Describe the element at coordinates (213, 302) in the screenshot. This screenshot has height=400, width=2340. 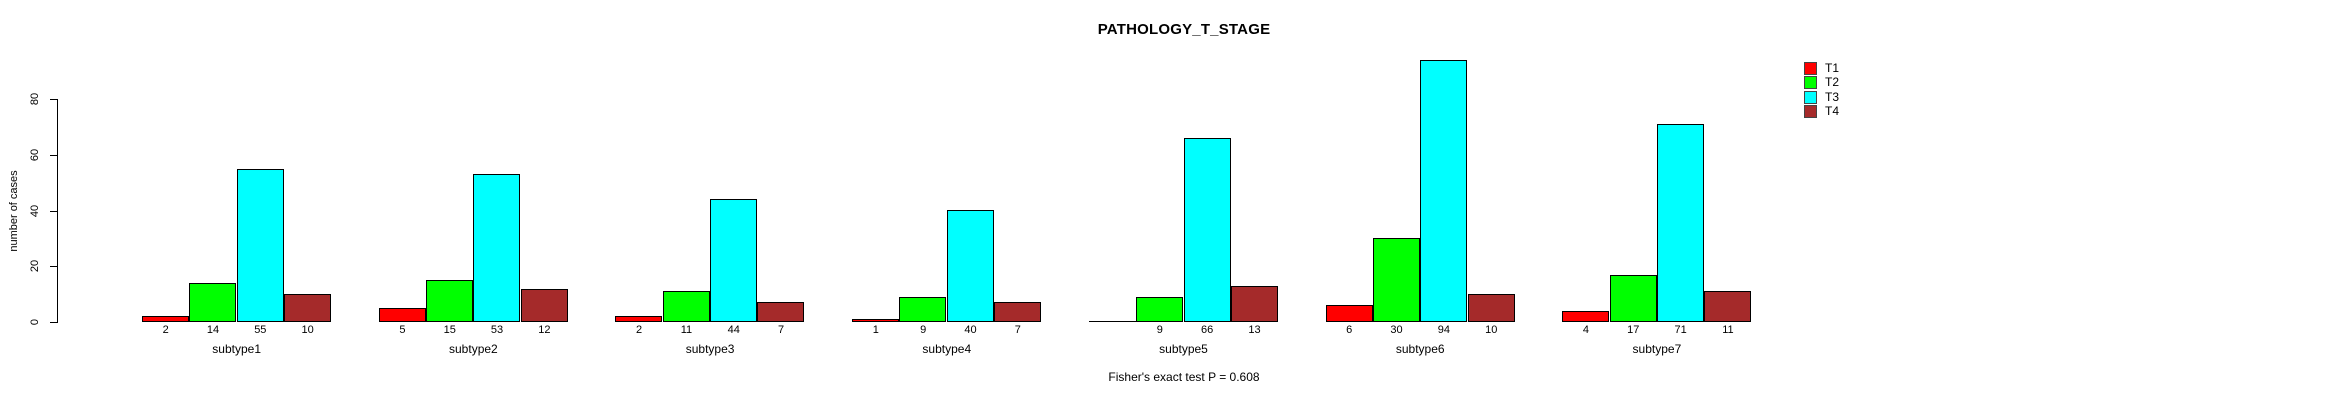
I see `bar-T2-subtype1` at that location.